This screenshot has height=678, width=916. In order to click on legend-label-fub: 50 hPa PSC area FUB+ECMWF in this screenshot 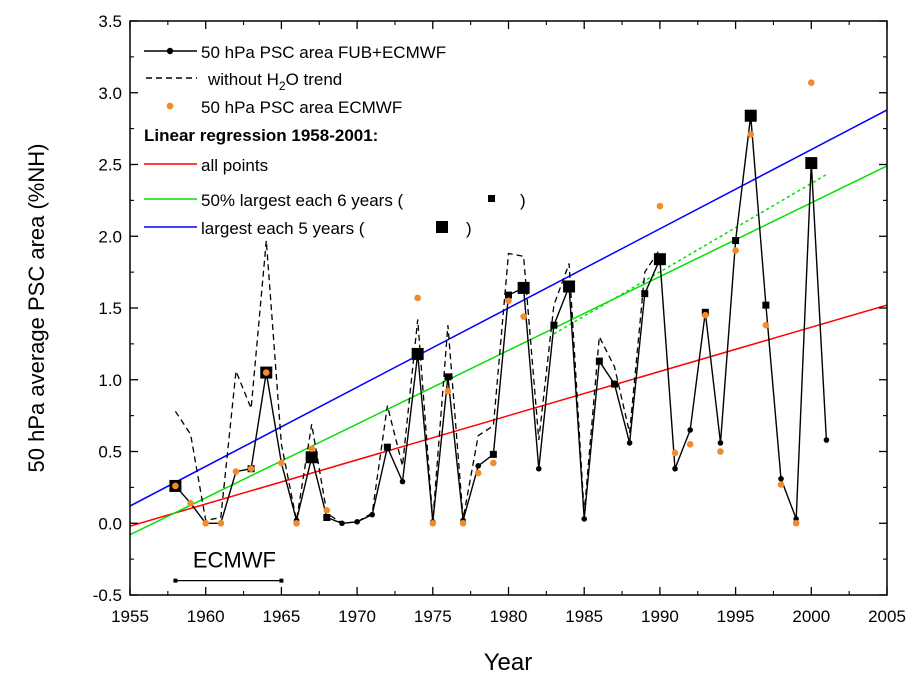, I will do `click(323, 52)`.